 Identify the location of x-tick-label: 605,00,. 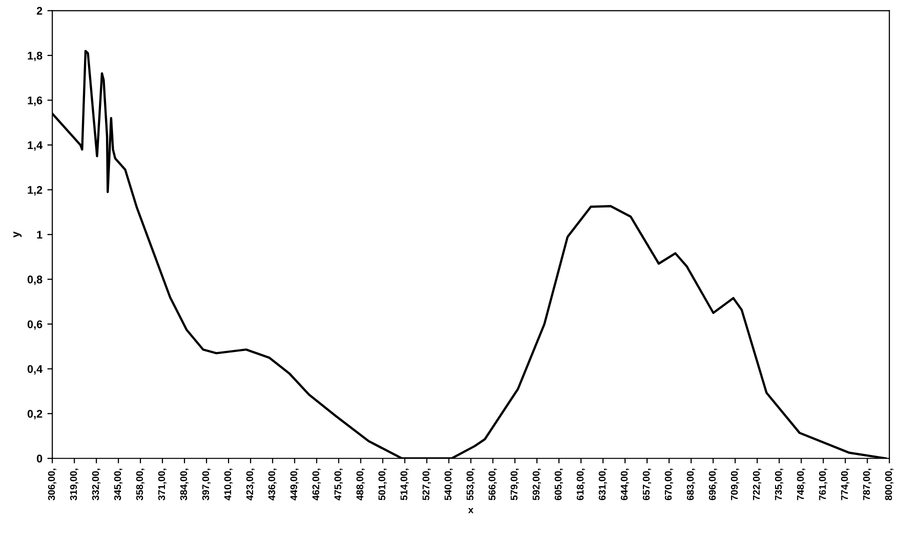
(558, 484).